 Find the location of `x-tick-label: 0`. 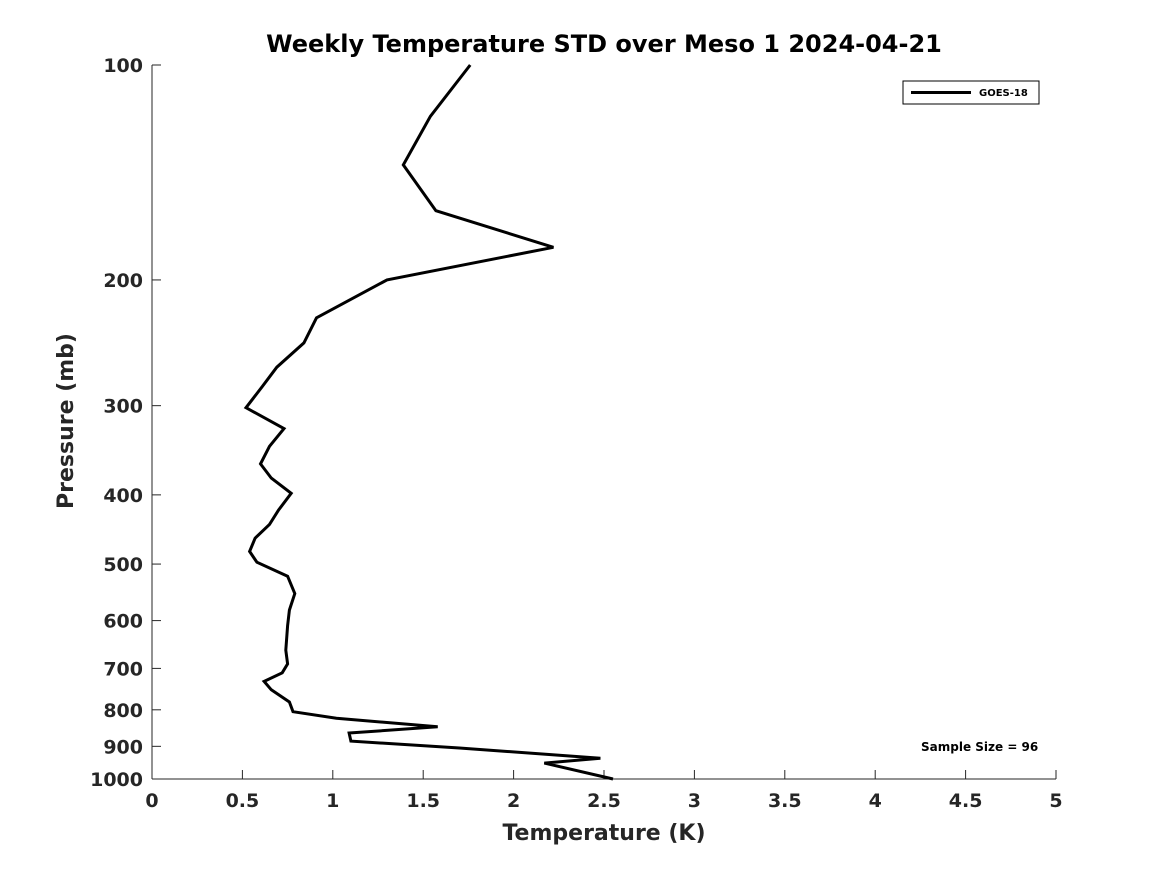

x-tick-label: 0 is located at coordinates (151, 801).